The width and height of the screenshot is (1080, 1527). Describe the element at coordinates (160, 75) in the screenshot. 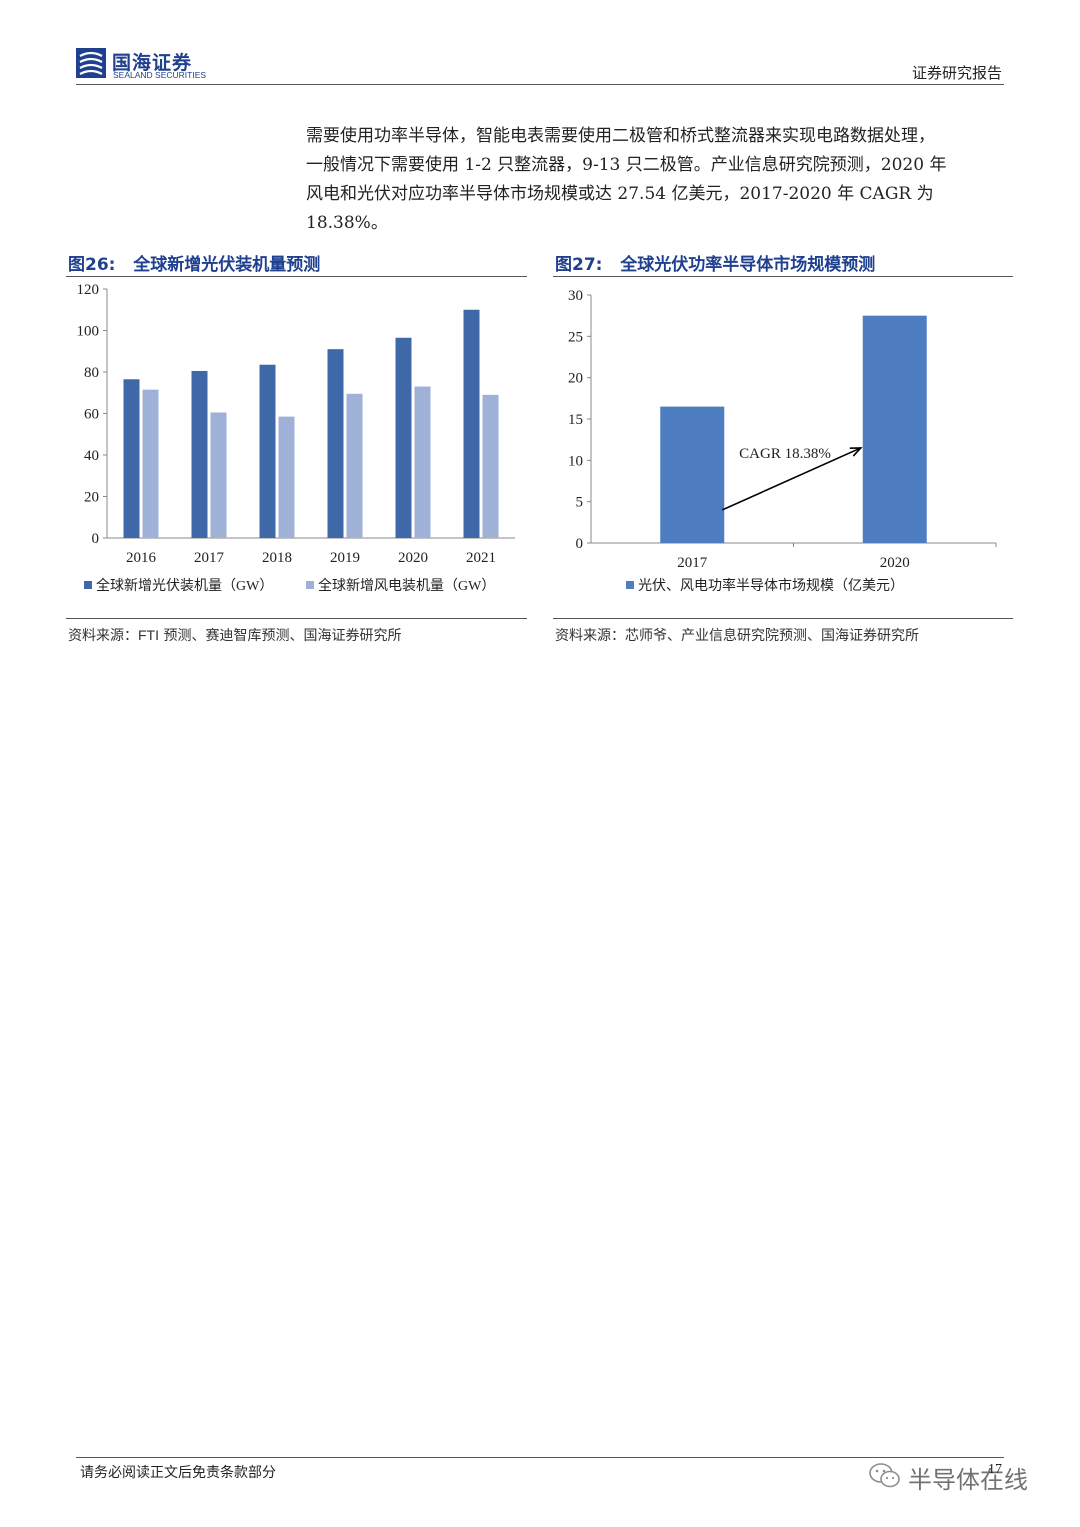

I see `logo-english-name: SEALAND SECURITIES` at that location.